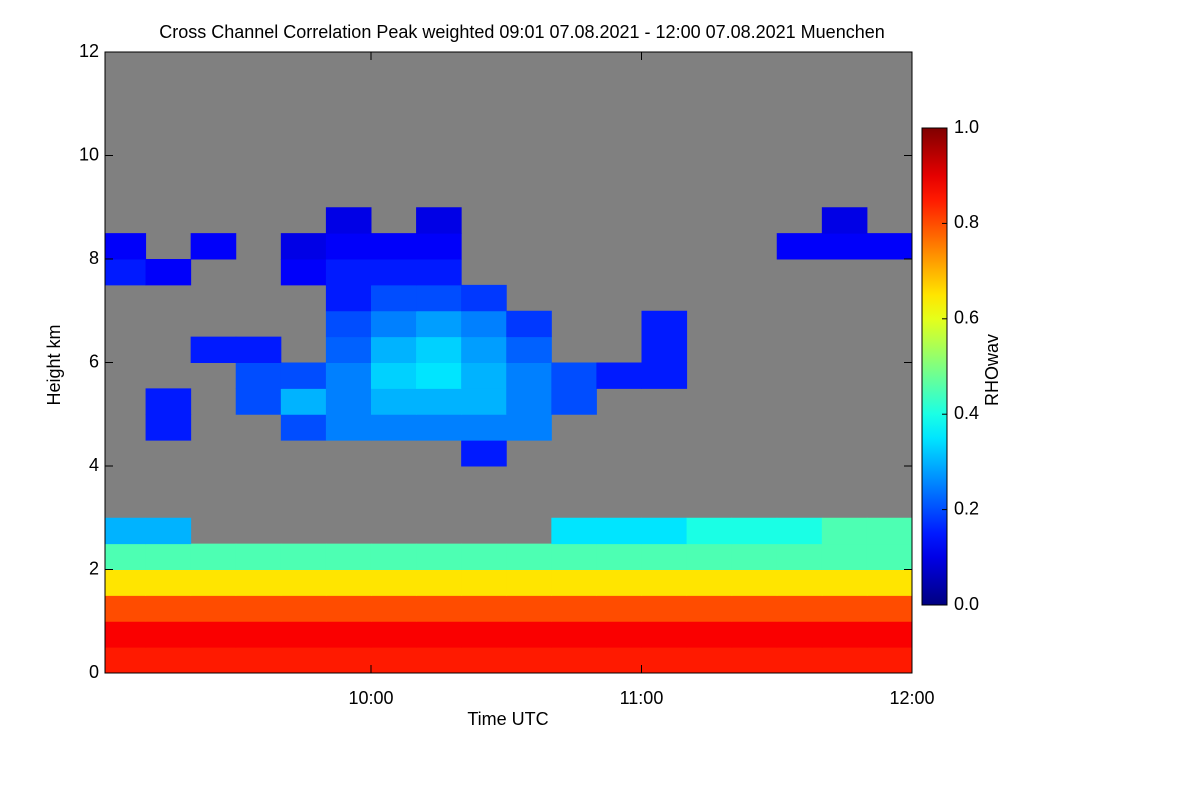 This screenshot has width=1200, height=800. Describe the element at coordinates (966, 318) in the screenshot. I see `colorbar-tick-label: 0.6` at that location.